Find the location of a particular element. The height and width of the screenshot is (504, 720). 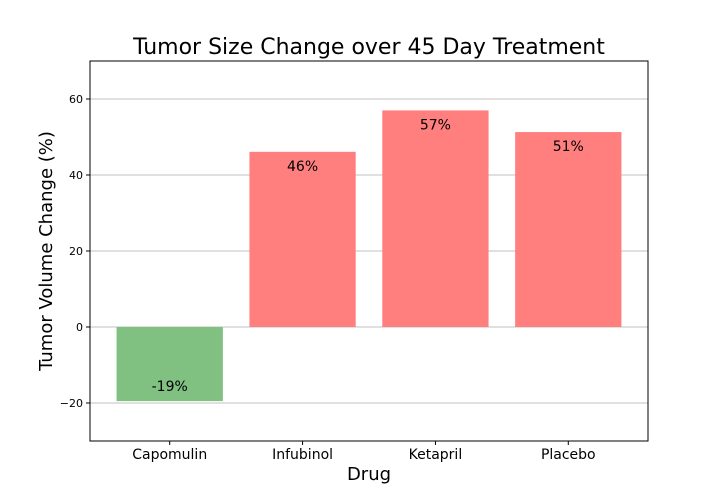

y-tick-label: 0 is located at coordinates (79, 327).